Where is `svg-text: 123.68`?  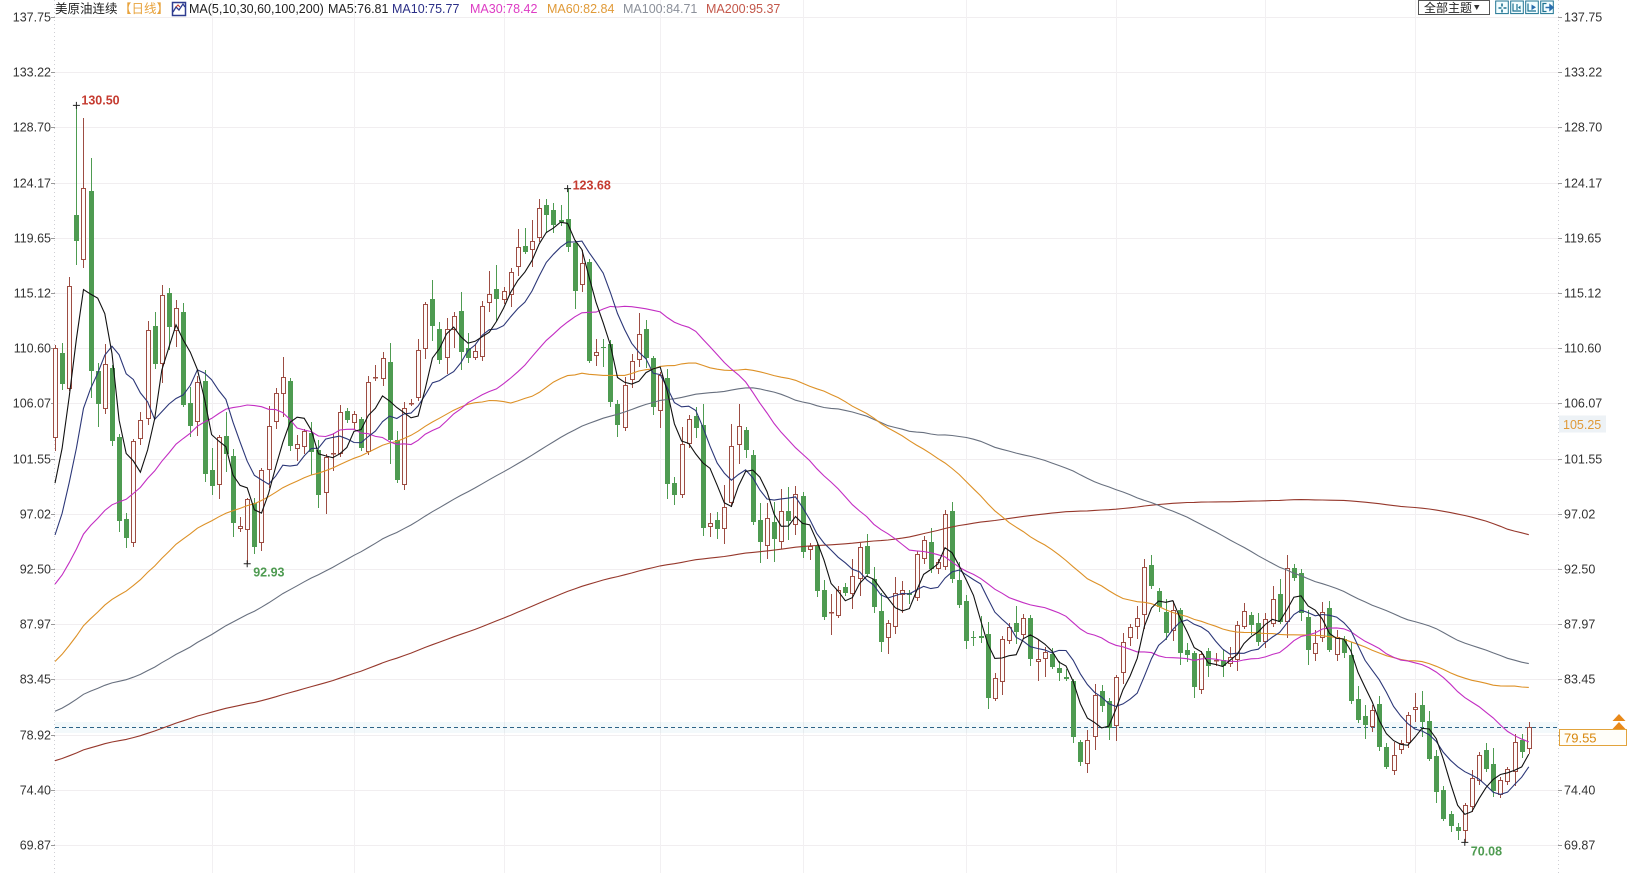 svg-text: 123.68 is located at coordinates (592, 186).